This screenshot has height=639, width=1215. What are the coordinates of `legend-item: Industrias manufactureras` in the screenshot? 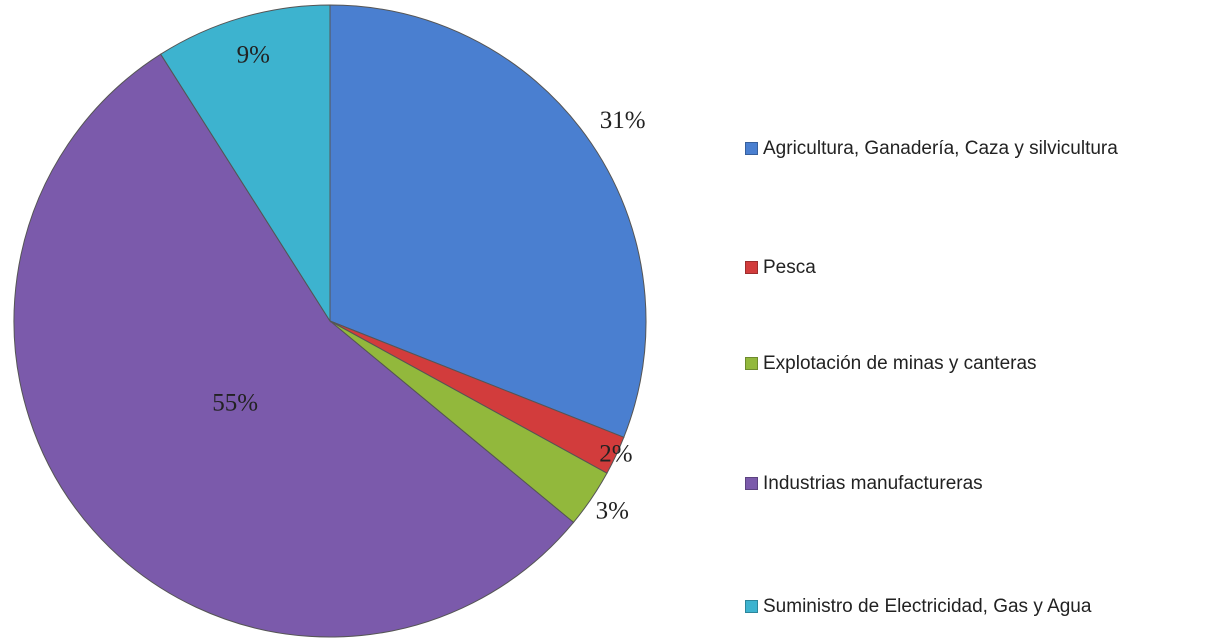 It's located at (969, 483).